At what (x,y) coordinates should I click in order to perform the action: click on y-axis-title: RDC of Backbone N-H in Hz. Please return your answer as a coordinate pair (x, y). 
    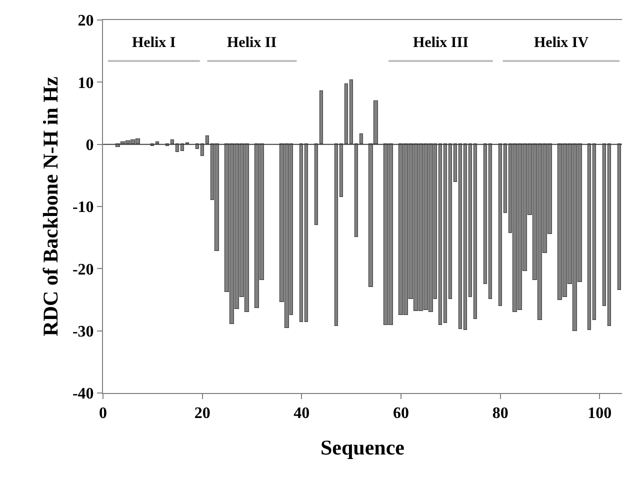
    Looking at the image, I should click on (50, 206).